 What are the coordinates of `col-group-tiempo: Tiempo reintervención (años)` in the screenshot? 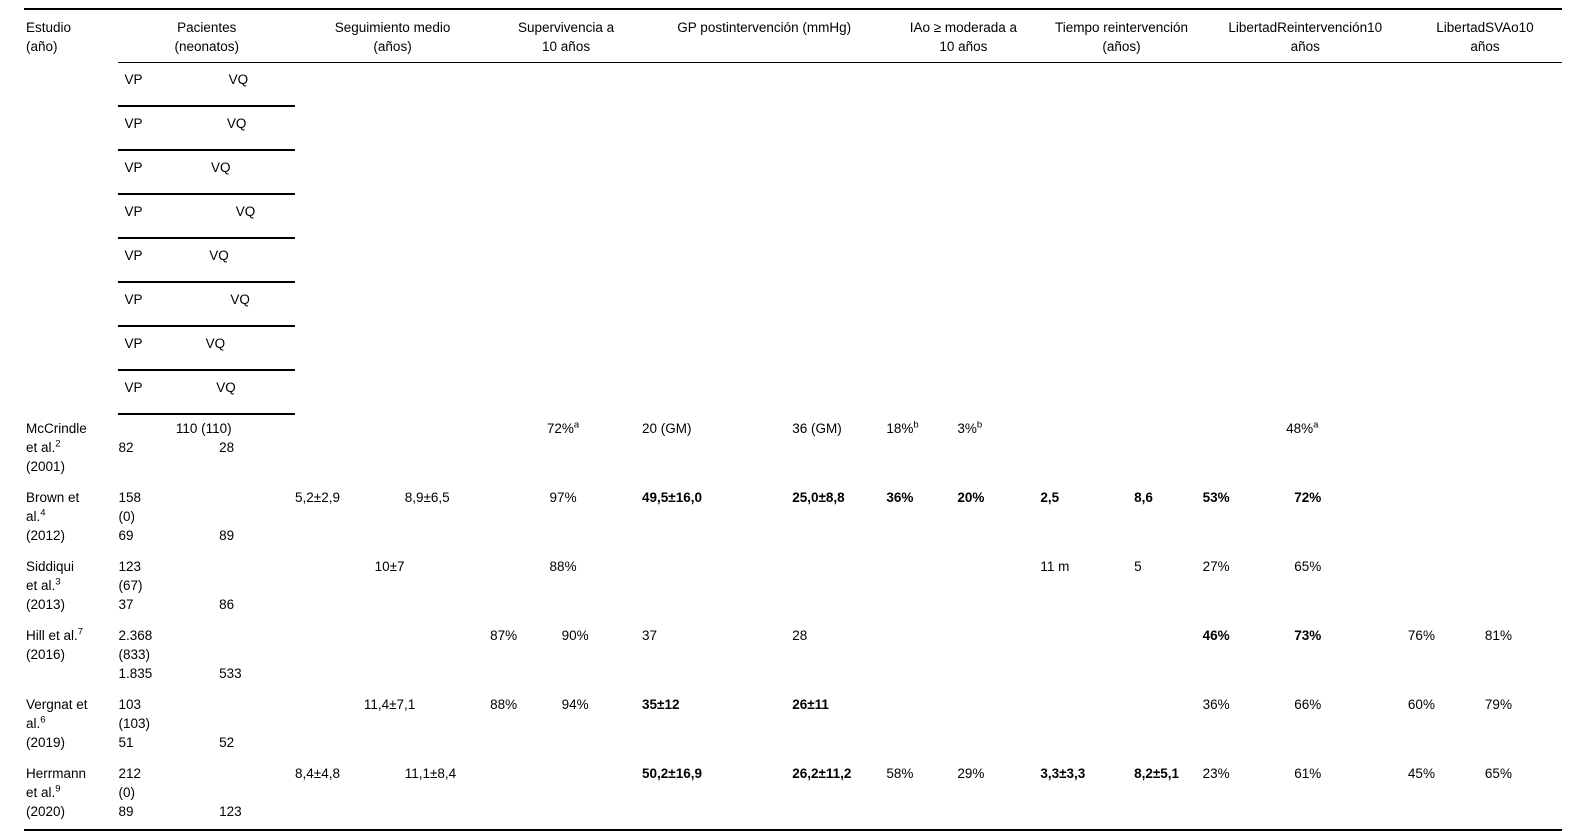 It's located at (1121, 36).